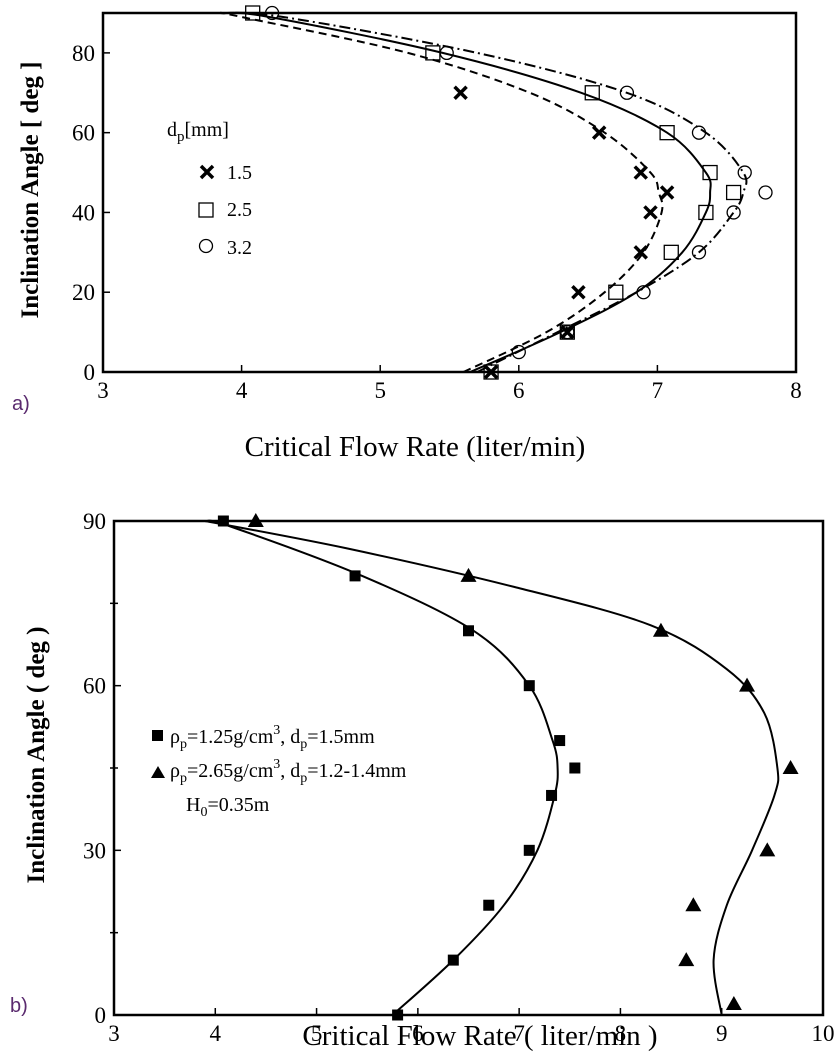  What do you see at coordinates (272, 737) in the screenshot?
I see `legend-label: ρp=1.25g/cm3, dp=1.5mm` at bounding box center [272, 737].